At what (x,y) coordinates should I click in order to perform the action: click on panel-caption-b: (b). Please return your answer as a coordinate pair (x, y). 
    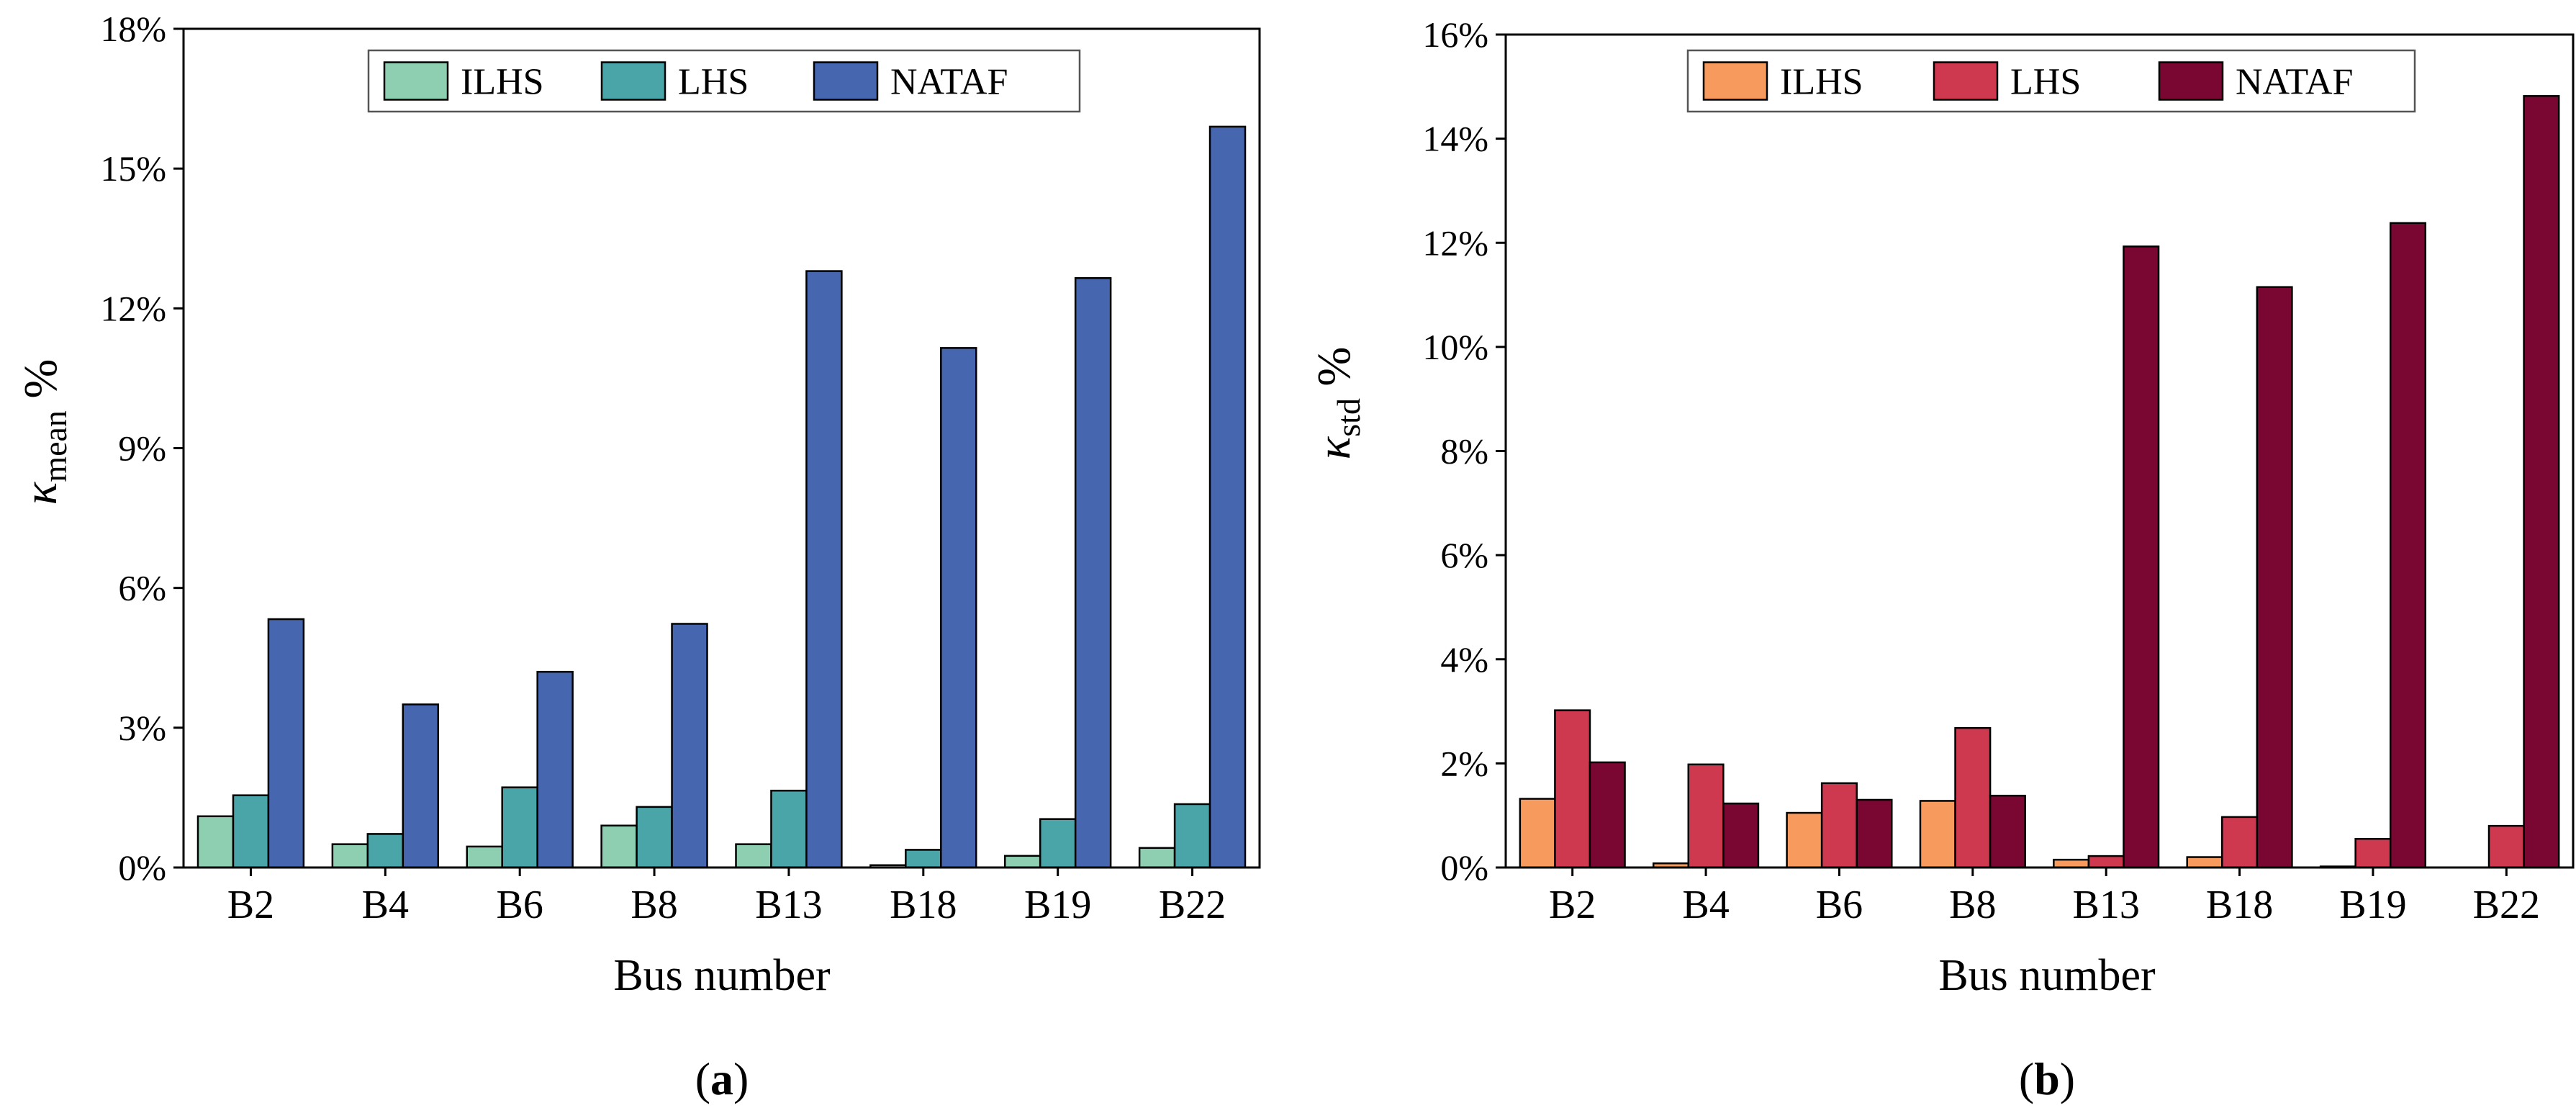
    Looking at the image, I should click on (2047, 1078).